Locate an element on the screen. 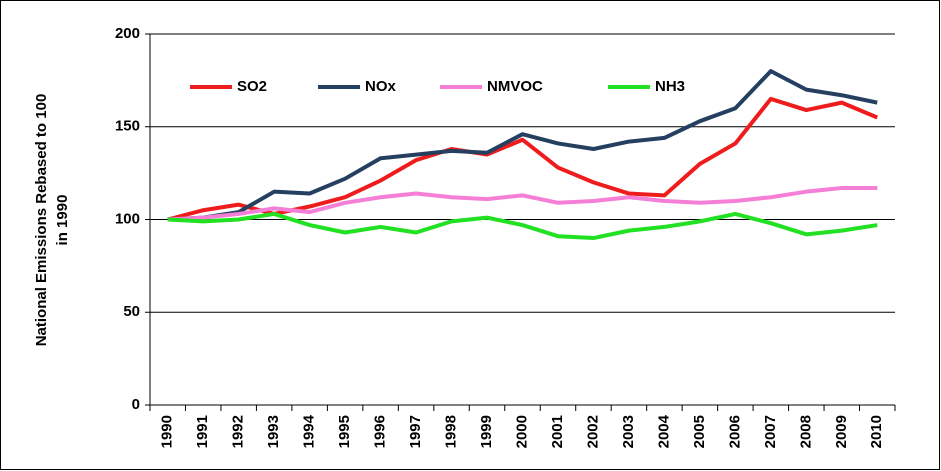  x-tick-label: 2004 is located at coordinates (663, 431).